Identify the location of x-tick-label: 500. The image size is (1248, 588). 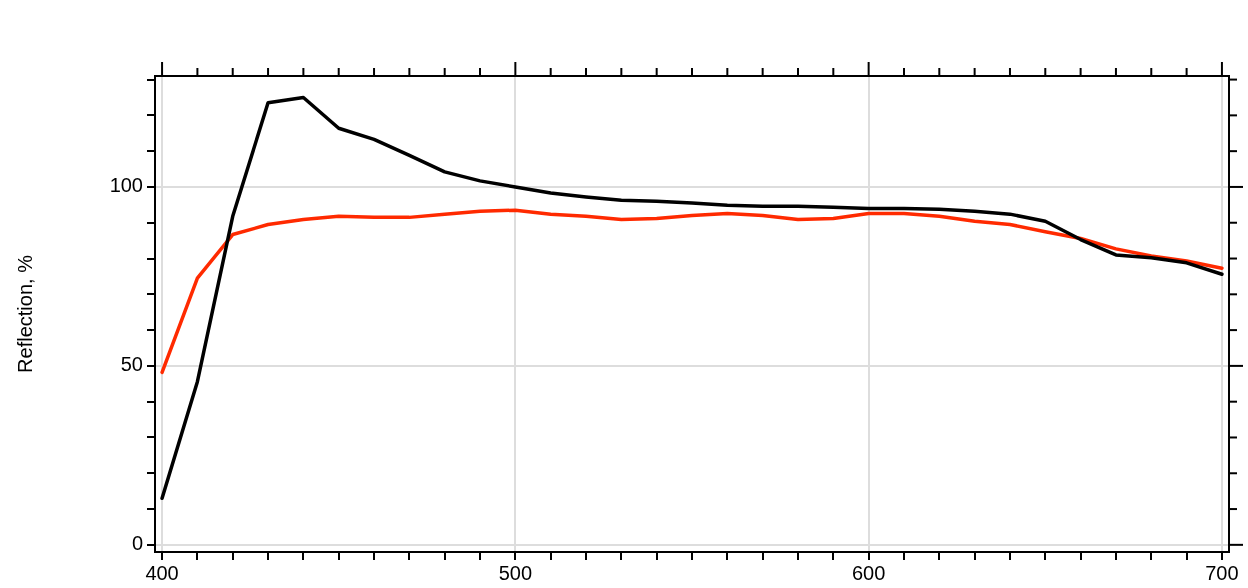
(515, 572).